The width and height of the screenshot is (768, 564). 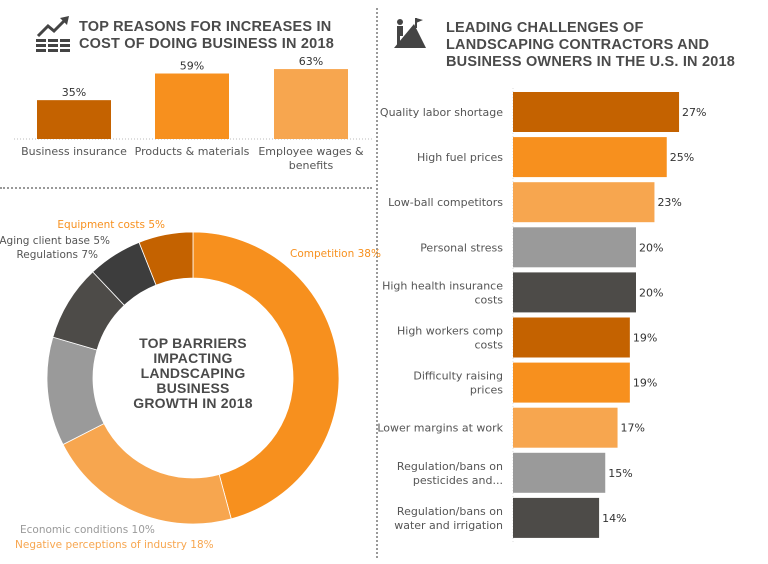 I want to click on hbar-category-label: Low-ball competitors, so click(x=445, y=202).